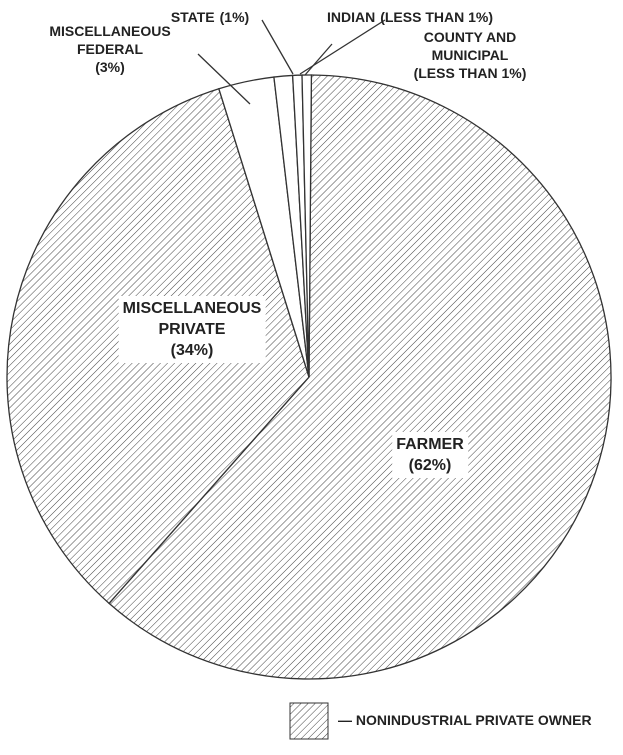  I want to click on slice-label: STATE (1%), so click(210, 17).